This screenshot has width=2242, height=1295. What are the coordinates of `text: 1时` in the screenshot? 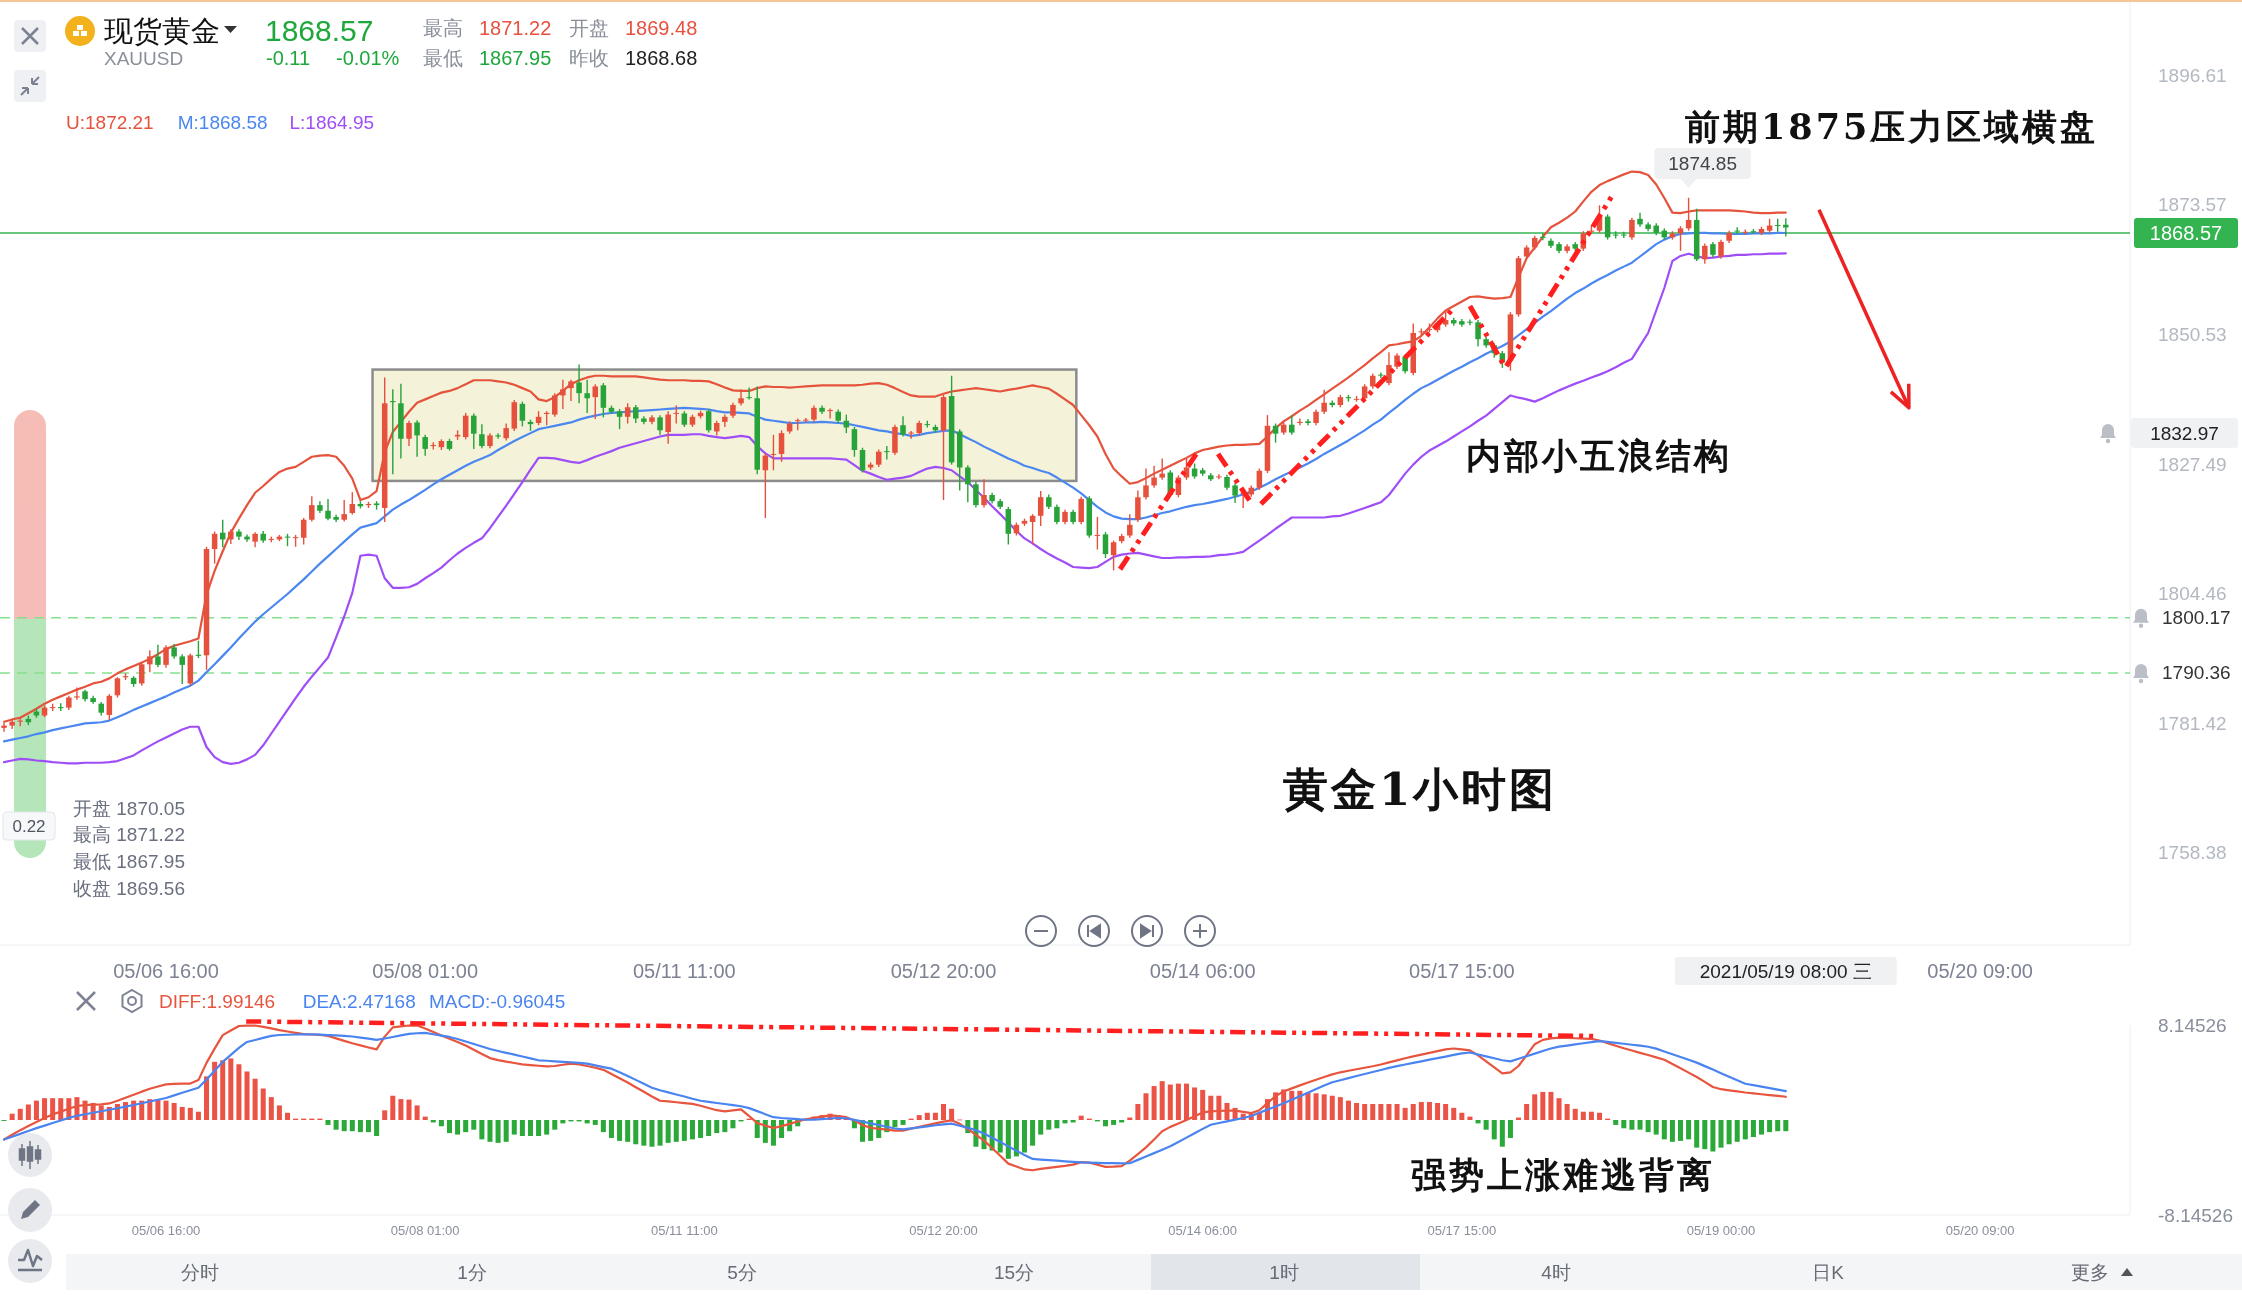 It's located at (1284, 1272).